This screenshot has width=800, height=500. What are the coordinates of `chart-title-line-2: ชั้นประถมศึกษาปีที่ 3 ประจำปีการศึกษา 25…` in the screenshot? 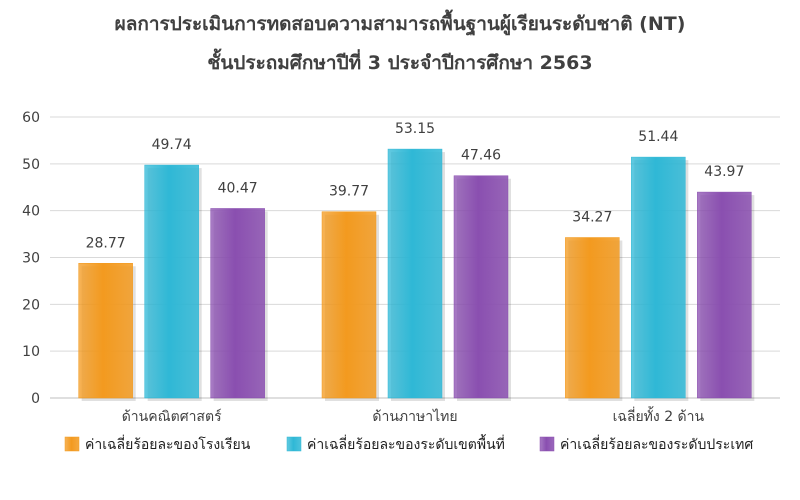 It's located at (399, 61).